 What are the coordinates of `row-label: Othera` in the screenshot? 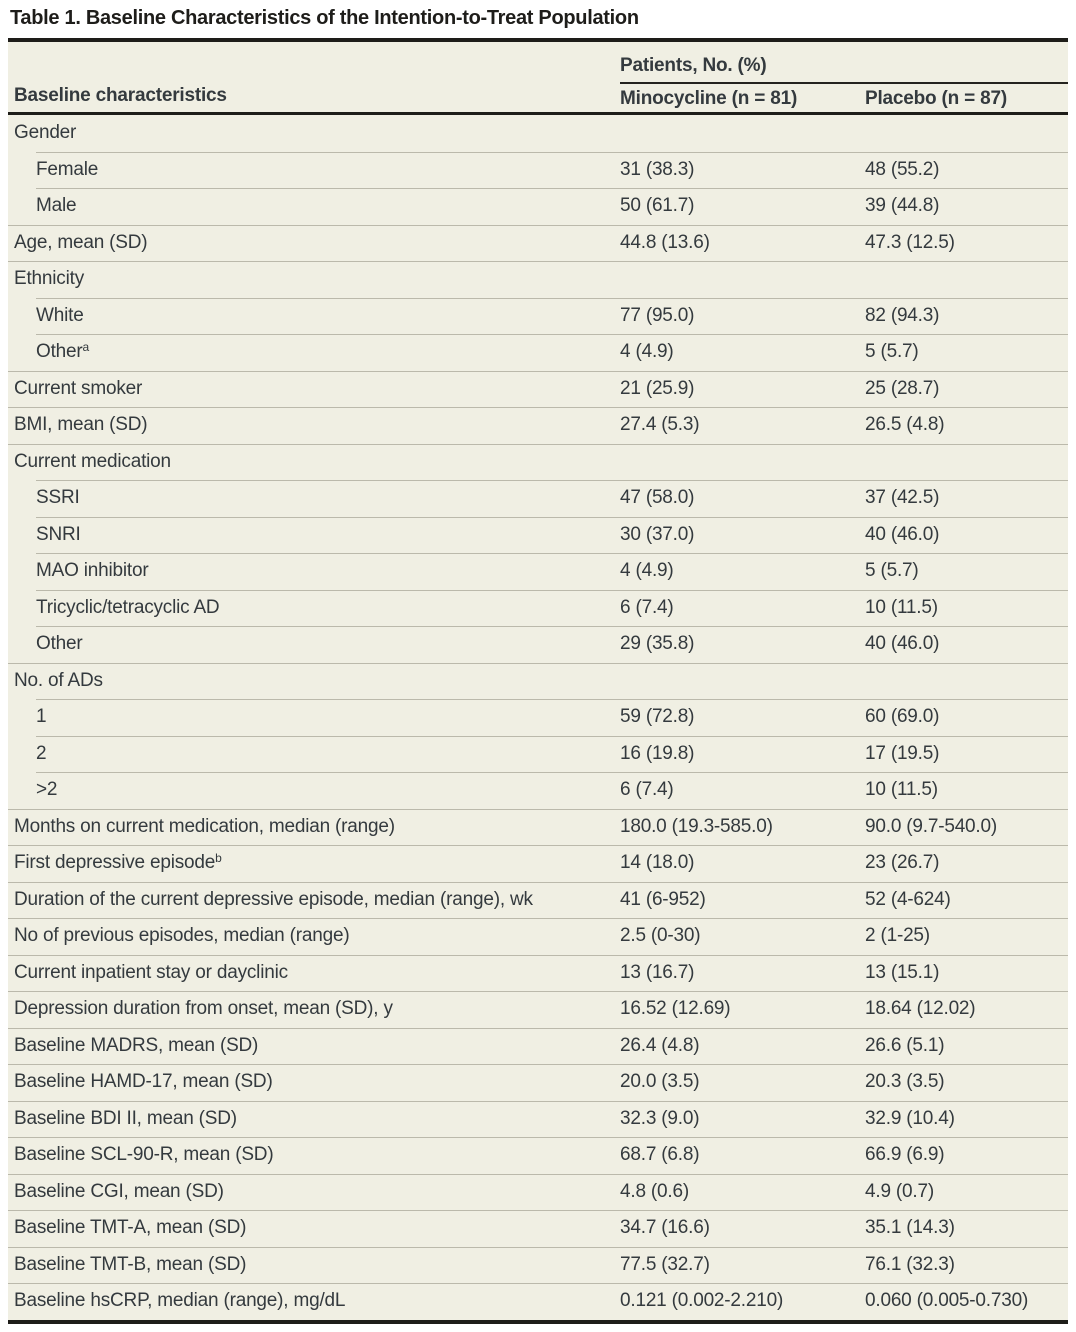 It's located at (314, 351).